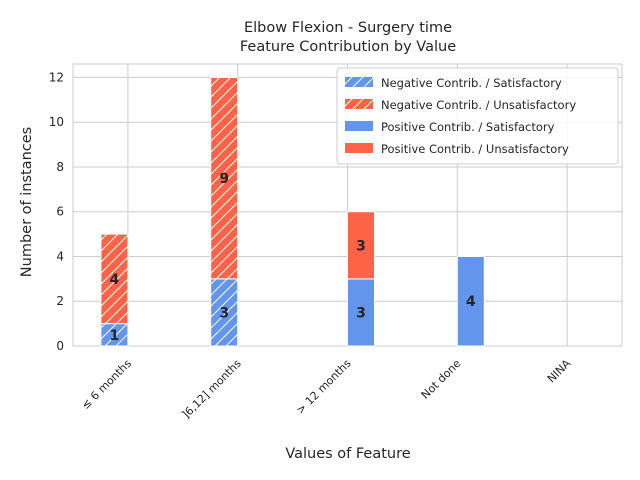 This screenshot has height=480, width=640. I want to click on bar-value-label: 9, so click(224, 179).